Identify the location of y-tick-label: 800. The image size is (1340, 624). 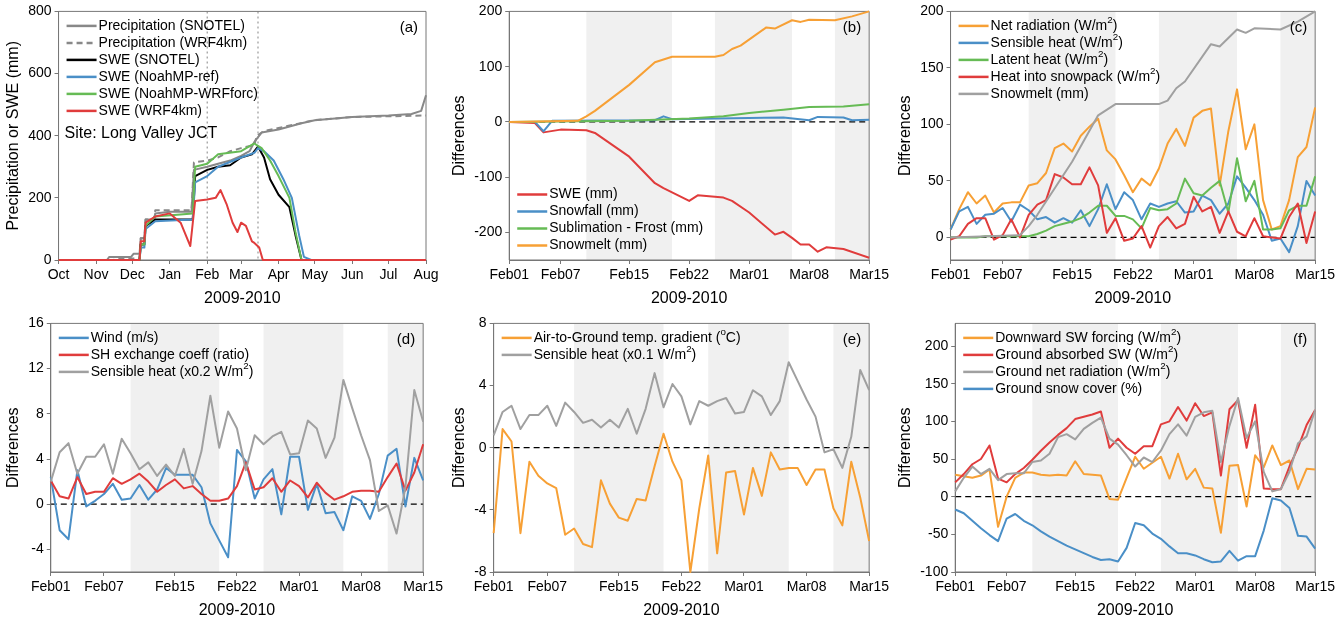
(40, 10).